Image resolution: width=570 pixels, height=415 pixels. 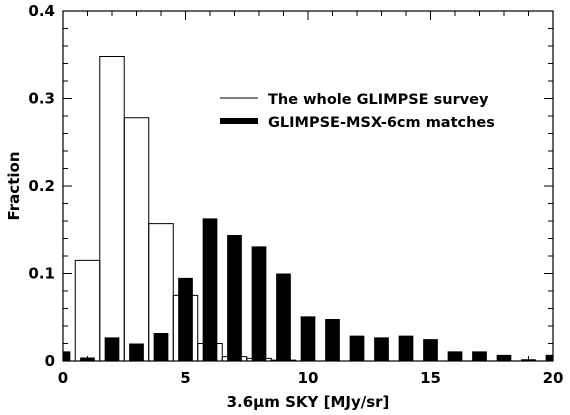 What do you see at coordinates (308, 402) in the screenshot?
I see `x-axis-title: 3.6µm SKY [MJy/sr]` at bounding box center [308, 402].